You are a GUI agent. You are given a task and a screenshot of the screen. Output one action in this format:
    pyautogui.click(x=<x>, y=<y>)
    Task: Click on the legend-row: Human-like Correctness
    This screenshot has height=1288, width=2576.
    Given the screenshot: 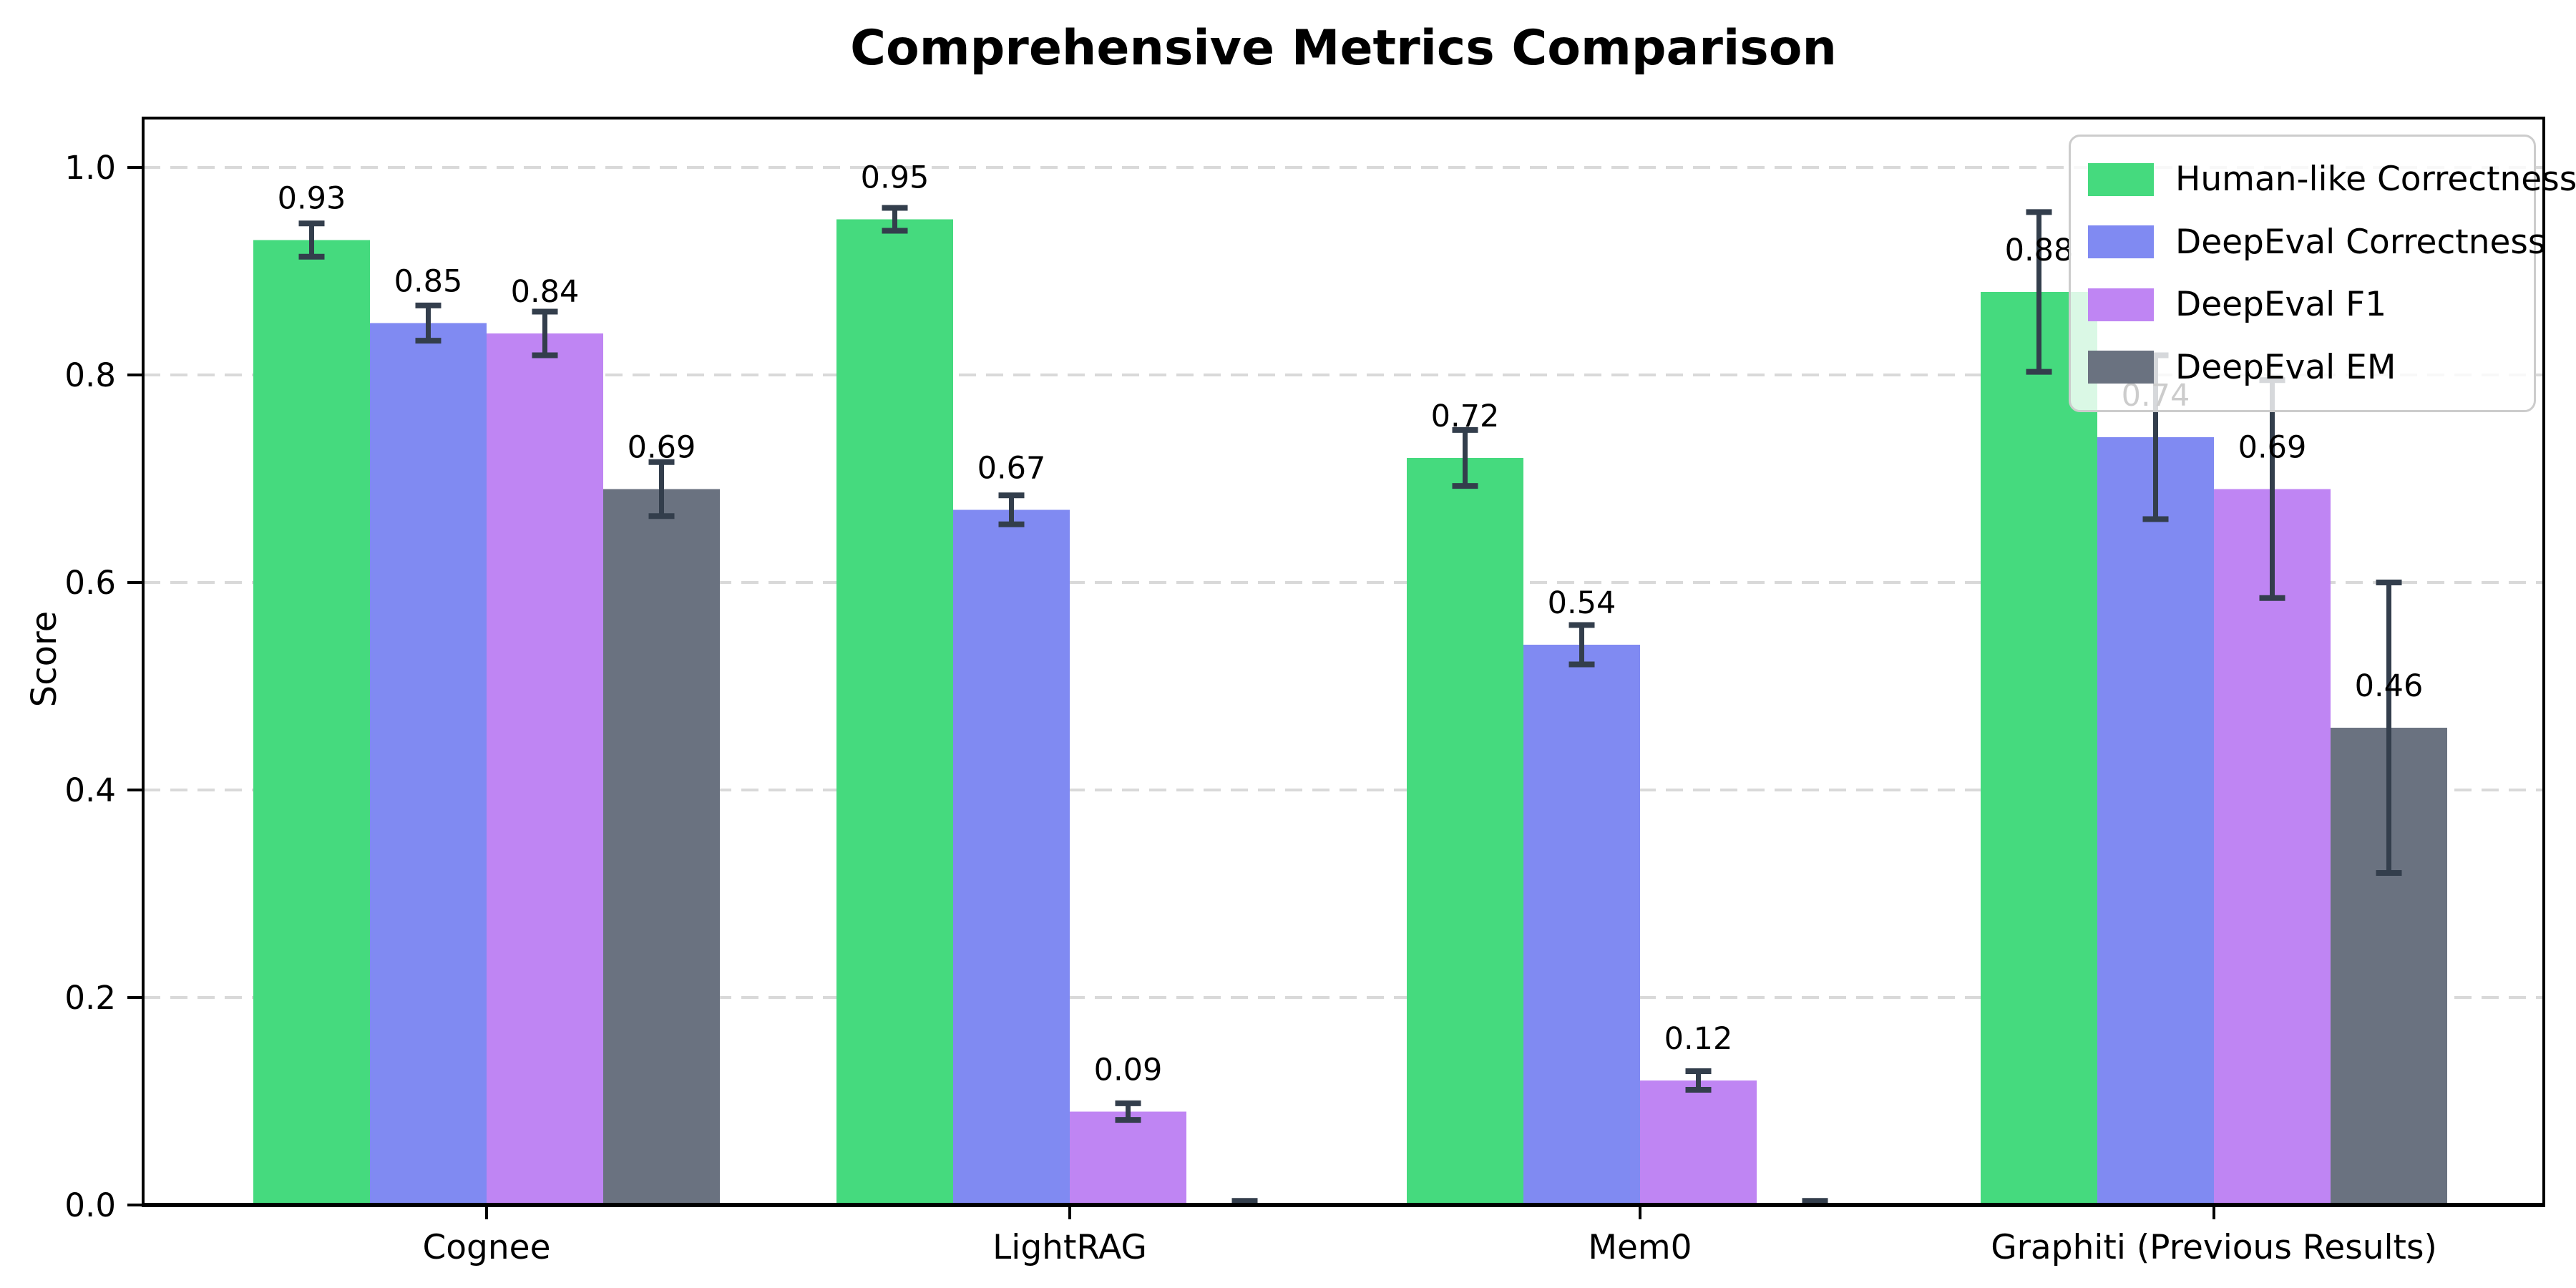 What is the action you would take?
    pyautogui.click(x=2332, y=179)
    